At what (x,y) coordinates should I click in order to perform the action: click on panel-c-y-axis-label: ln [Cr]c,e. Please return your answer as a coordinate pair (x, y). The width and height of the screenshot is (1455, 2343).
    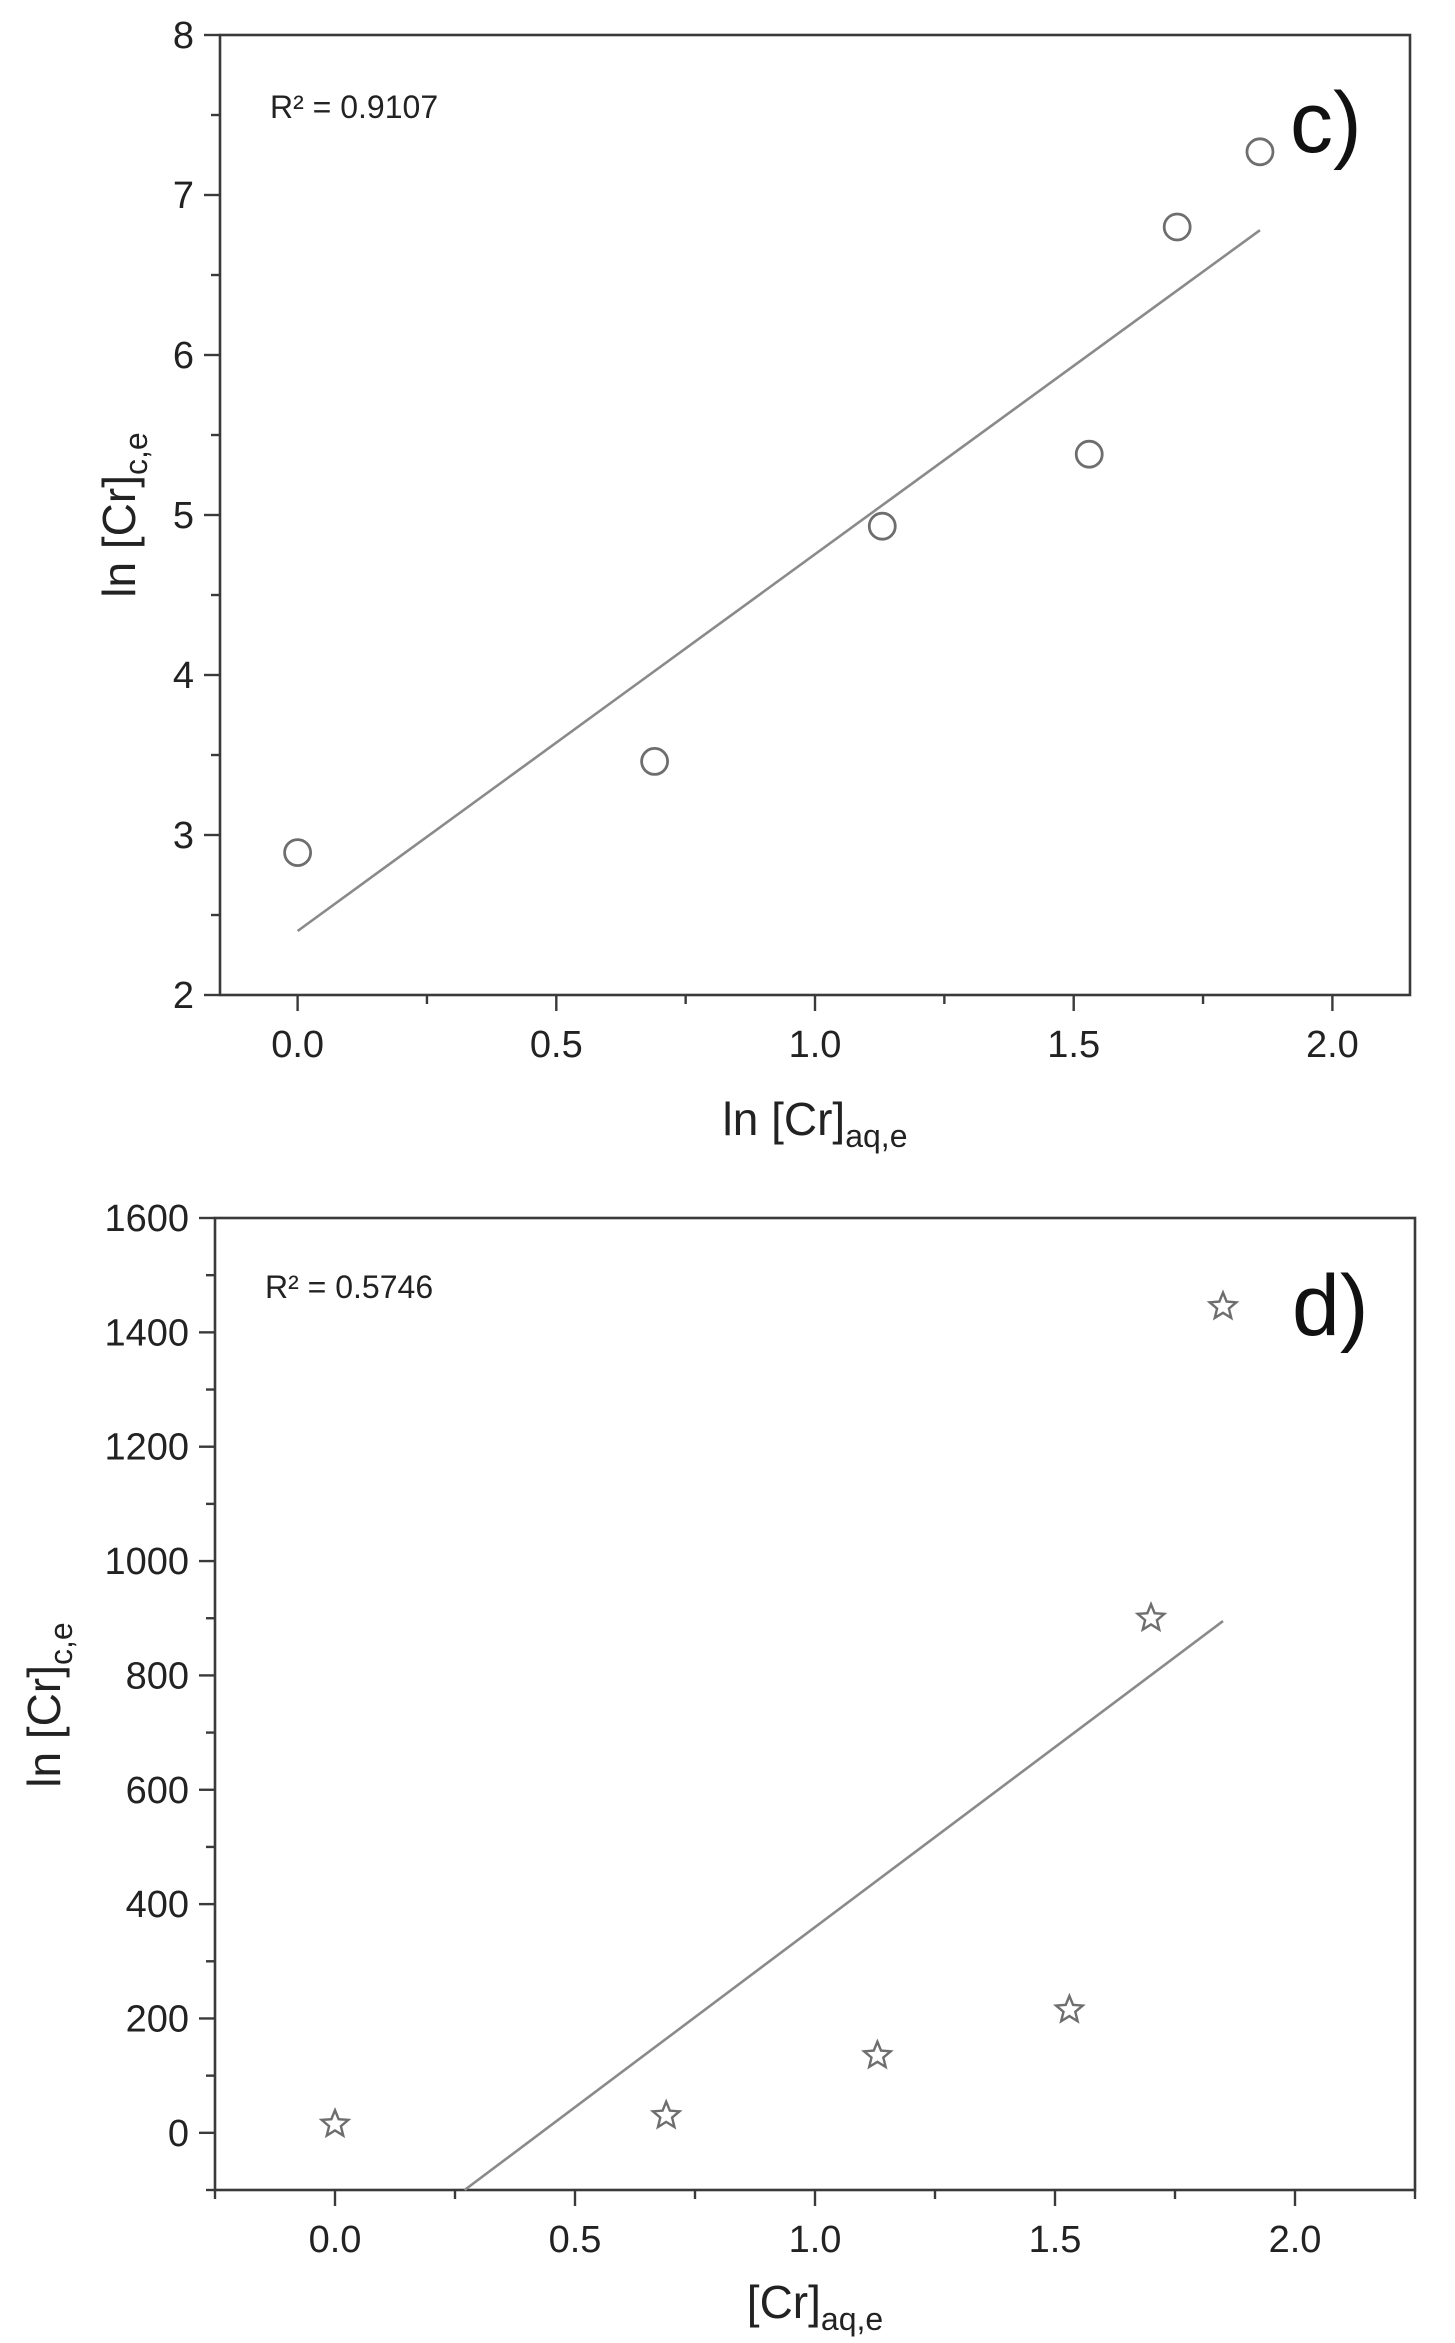
    Looking at the image, I should click on (123, 514).